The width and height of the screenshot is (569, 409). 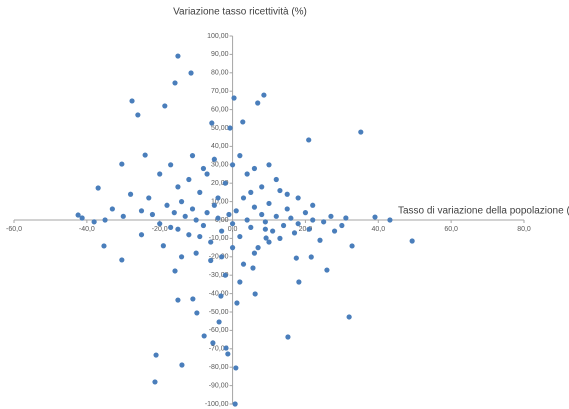 I want to click on y-tick-label: -70,00, so click(x=219, y=349).